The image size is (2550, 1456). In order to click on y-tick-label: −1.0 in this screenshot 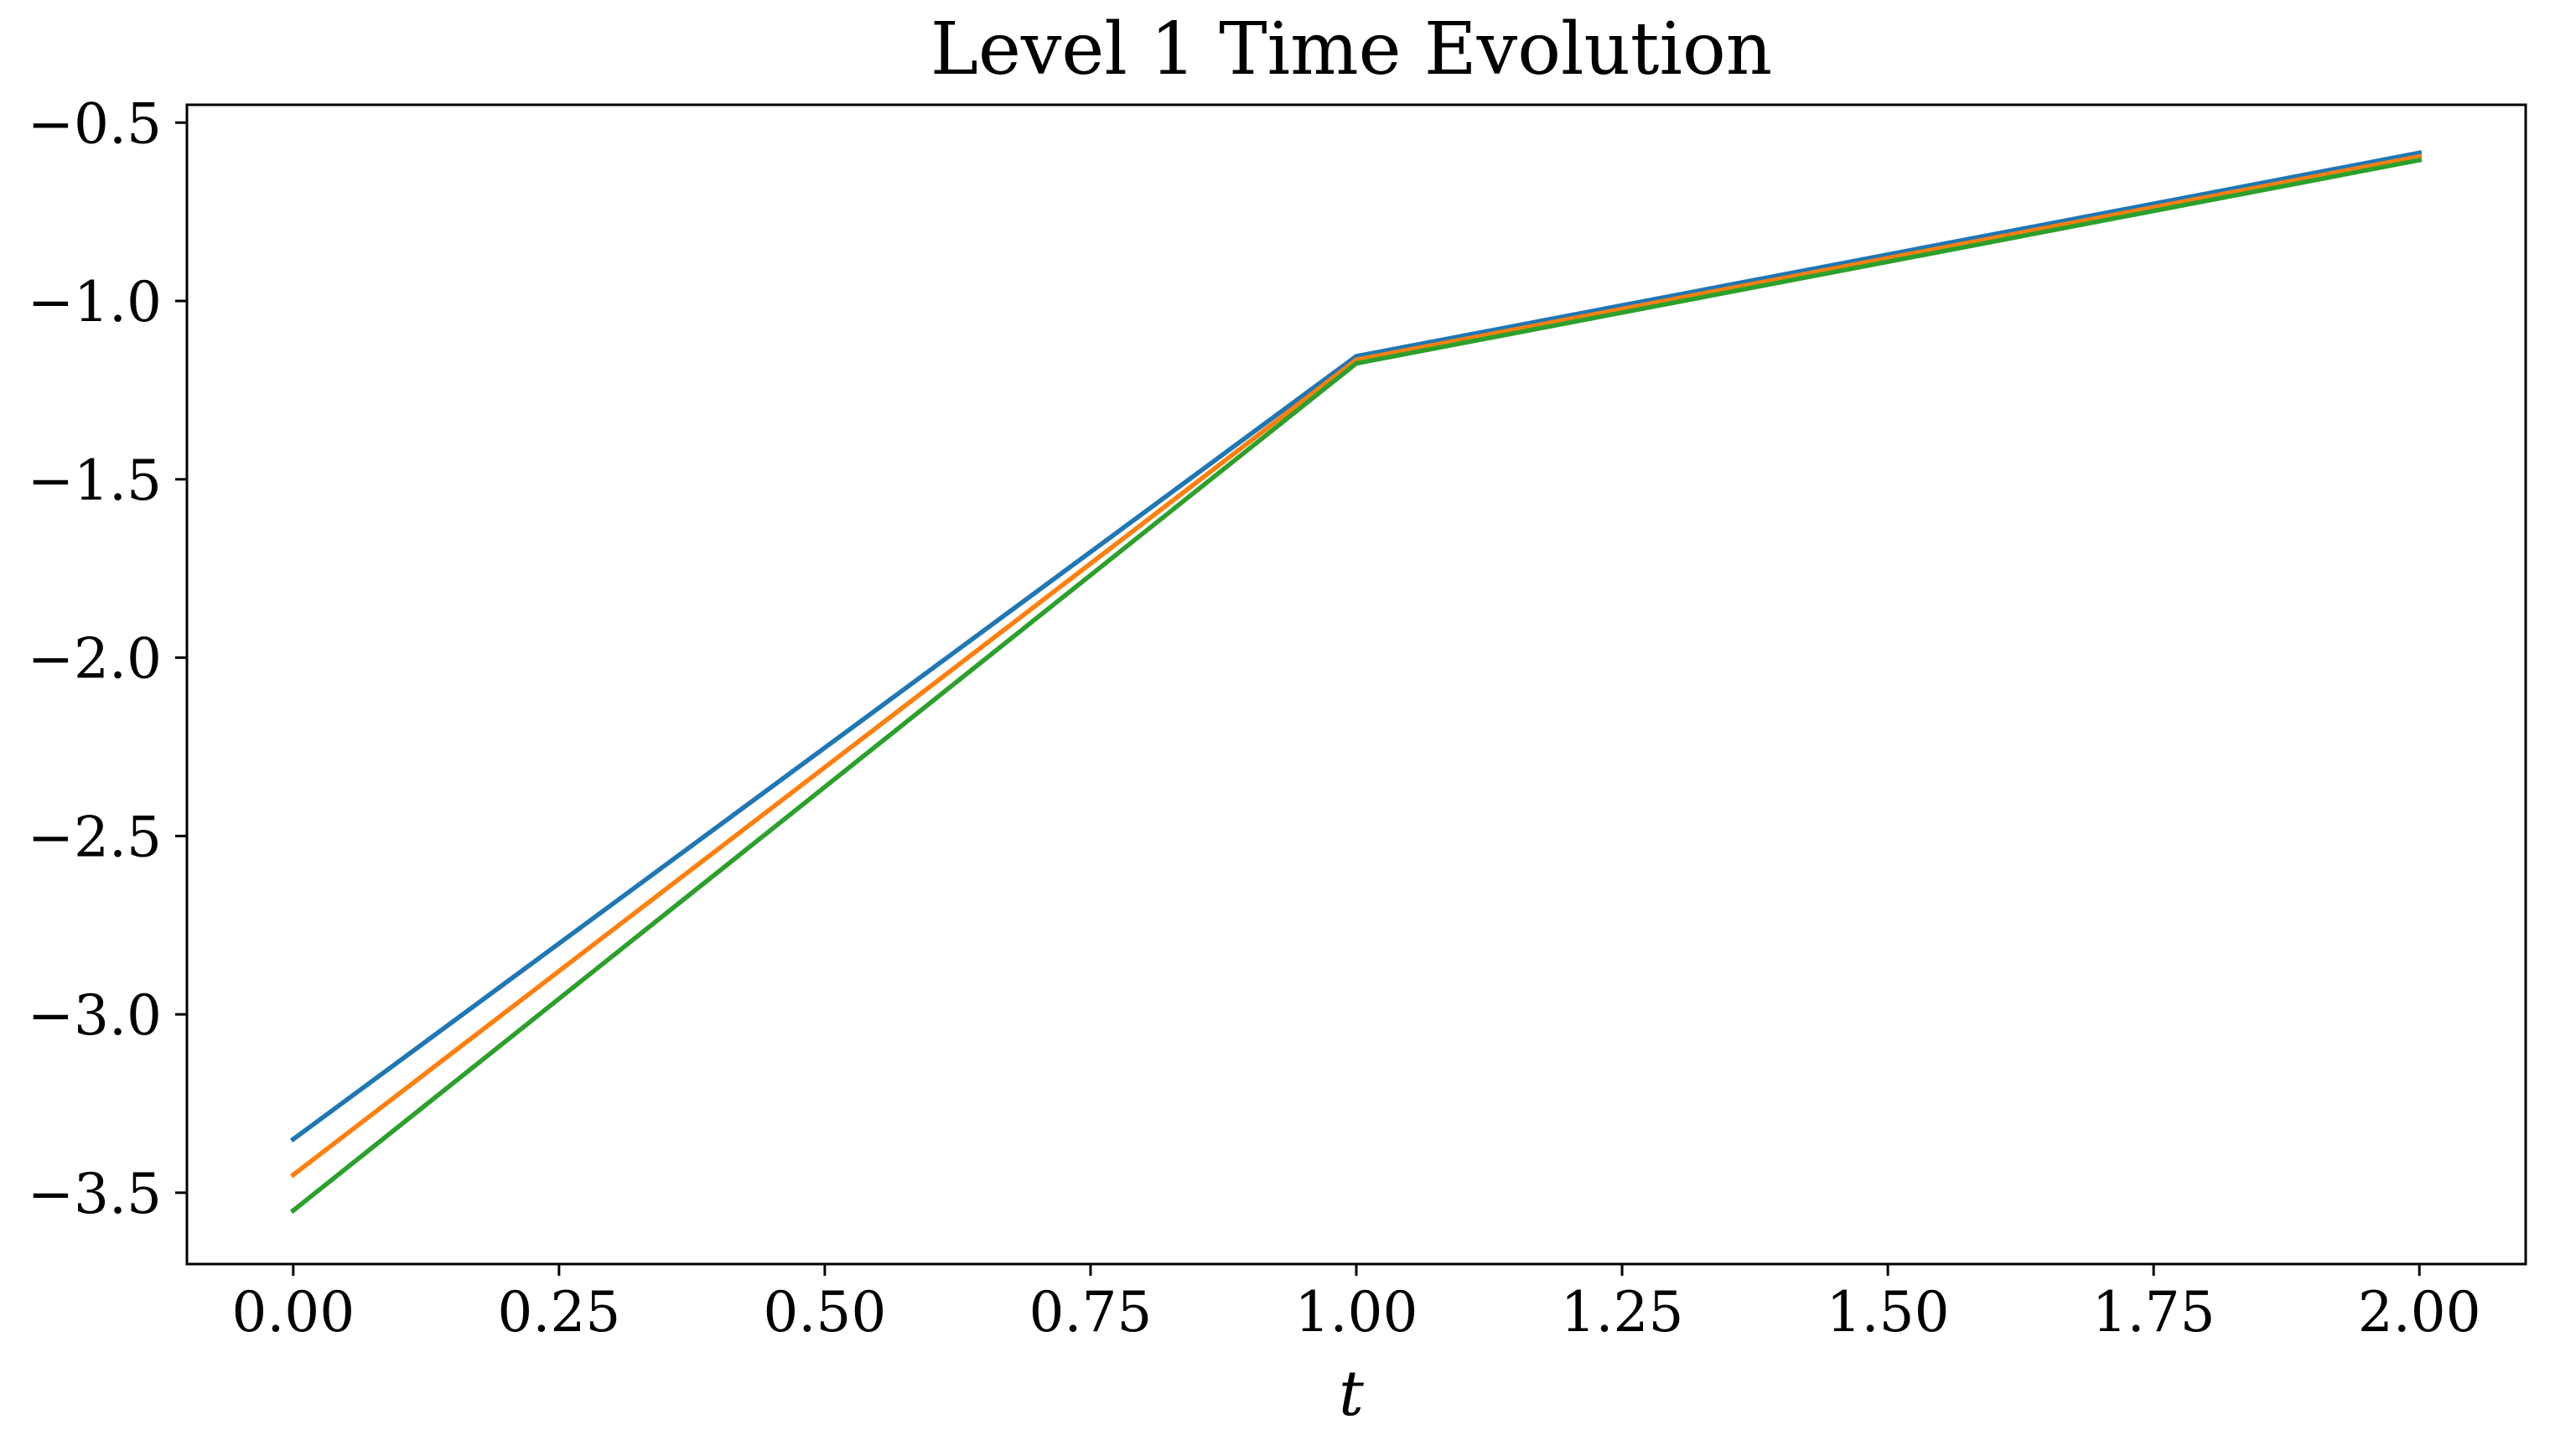, I will do `click(95, 302)`.